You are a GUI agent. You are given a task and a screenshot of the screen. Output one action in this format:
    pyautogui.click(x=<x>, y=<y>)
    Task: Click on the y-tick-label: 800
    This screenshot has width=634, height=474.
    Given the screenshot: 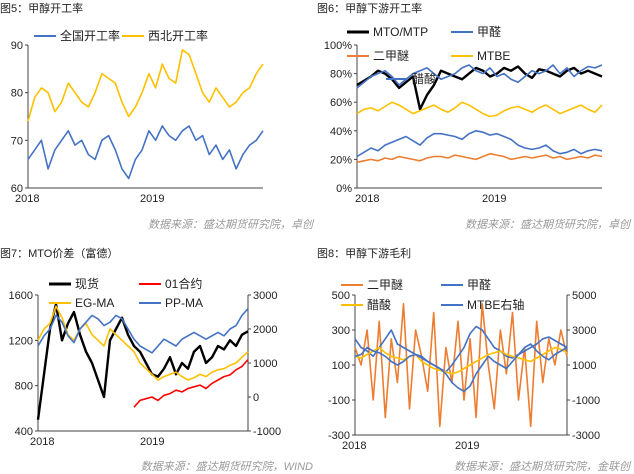 What is the action you would take?
    pyautogui.click(x=24, y=387)
    